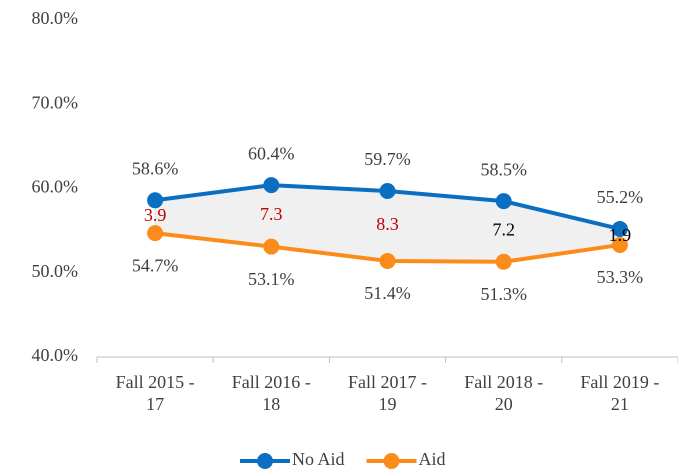  I want to click on y-tick-label: 60.0%, so click(55, 187).